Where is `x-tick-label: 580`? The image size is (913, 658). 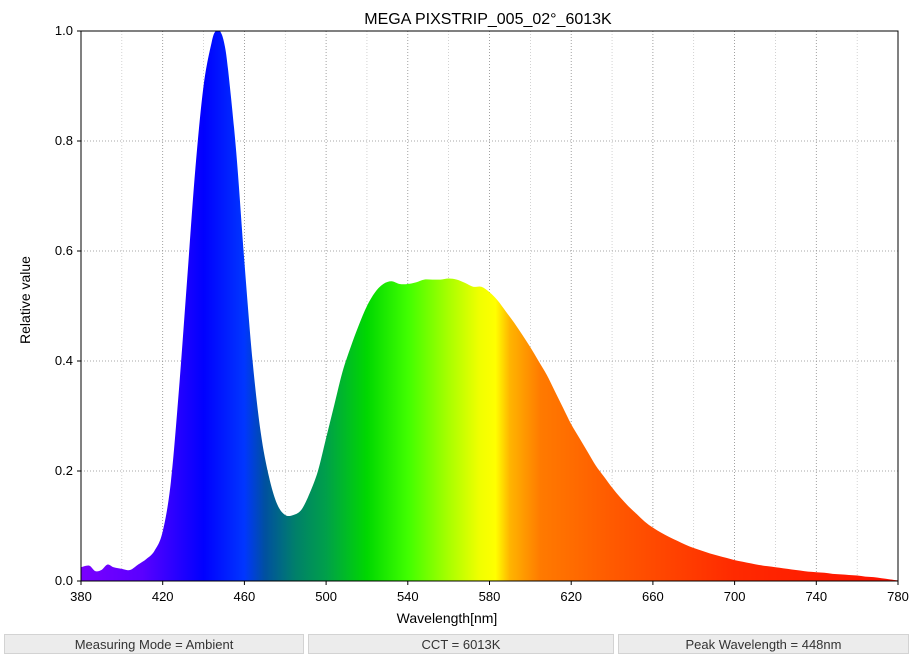 x-tick-label: 580 is located at coordinates (490, 596).